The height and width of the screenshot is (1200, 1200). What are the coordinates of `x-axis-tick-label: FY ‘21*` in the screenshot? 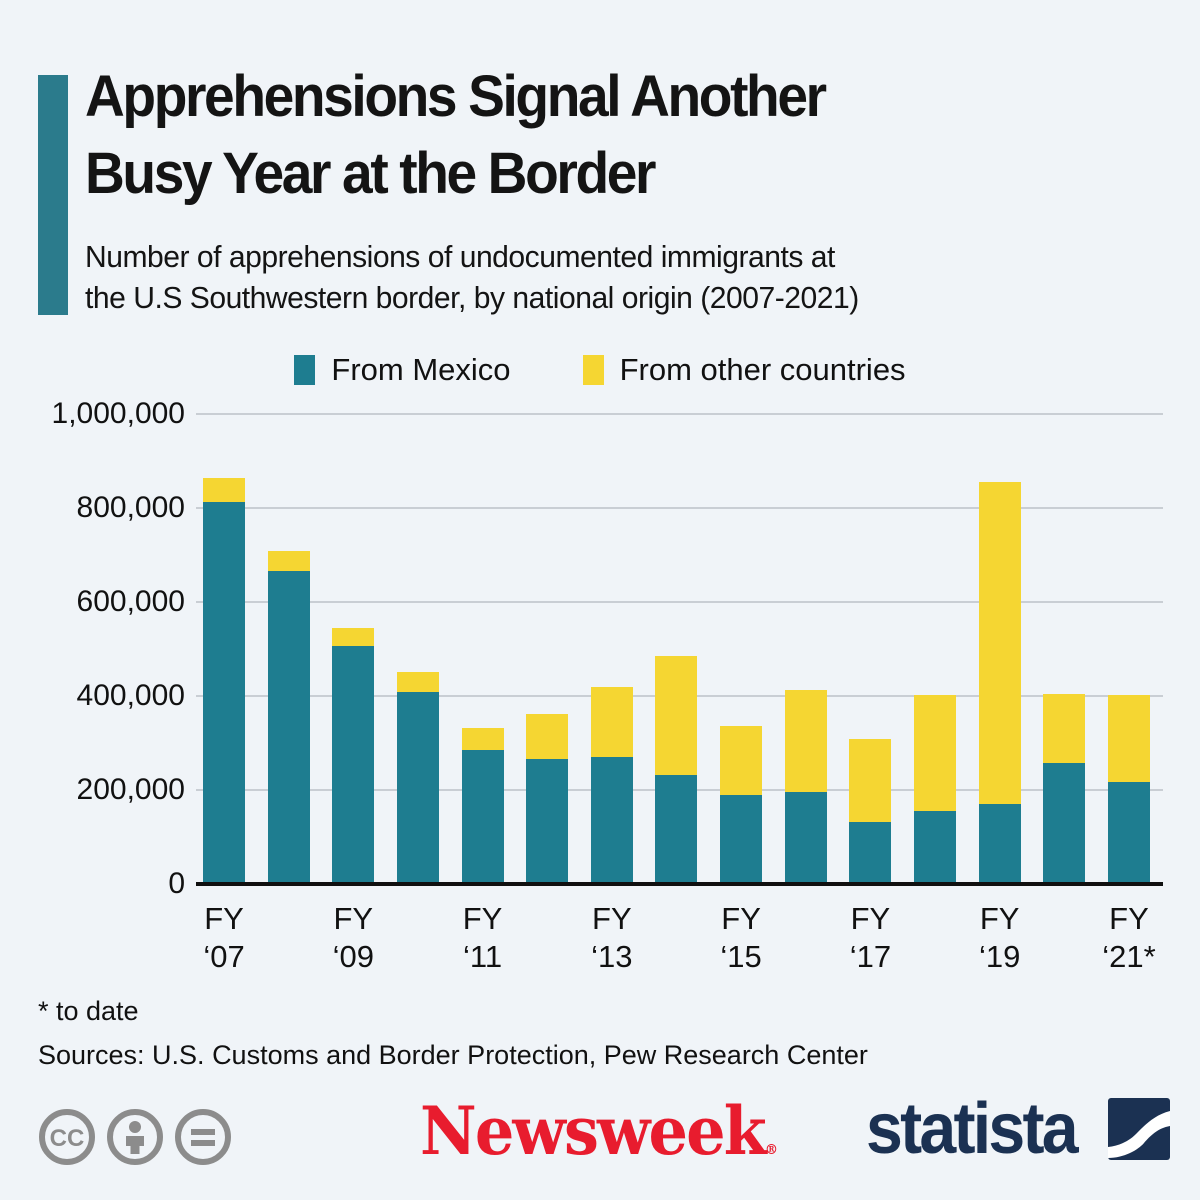 It's located at (1129, 938).